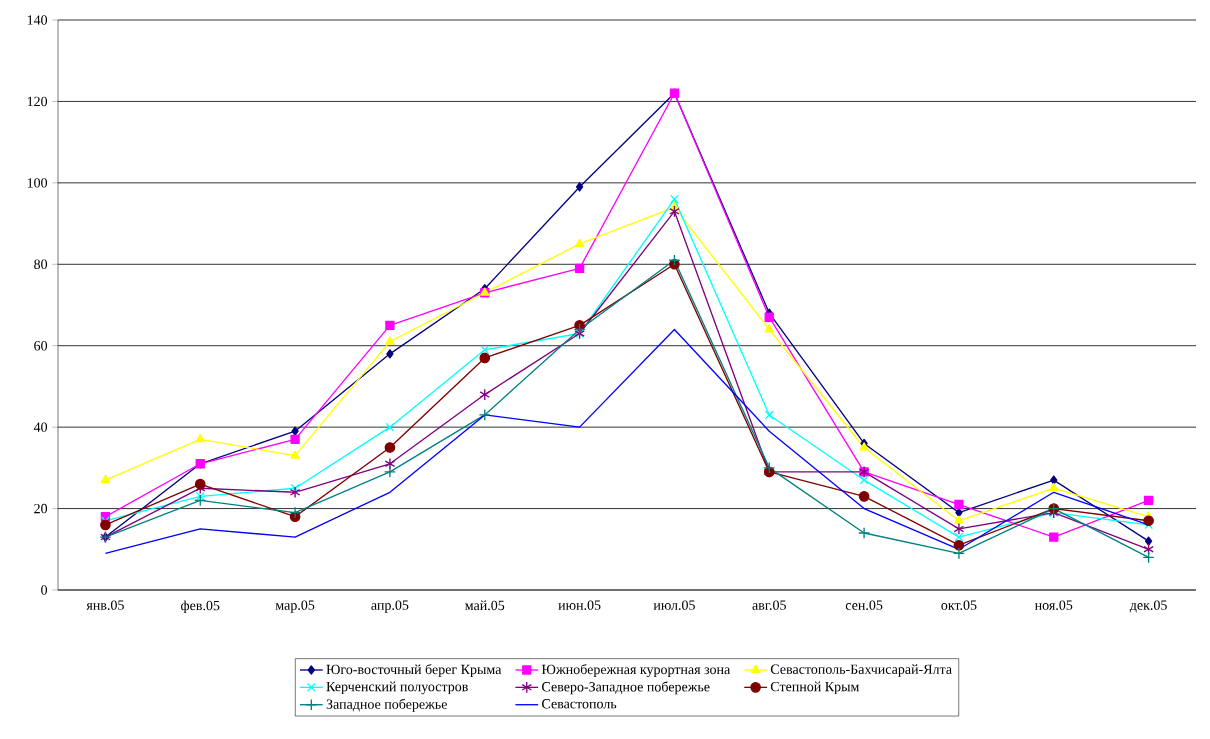  Describe the element at coordinates (40, 427) in the screenshot. I see `y-tick-label: 40` at that location.